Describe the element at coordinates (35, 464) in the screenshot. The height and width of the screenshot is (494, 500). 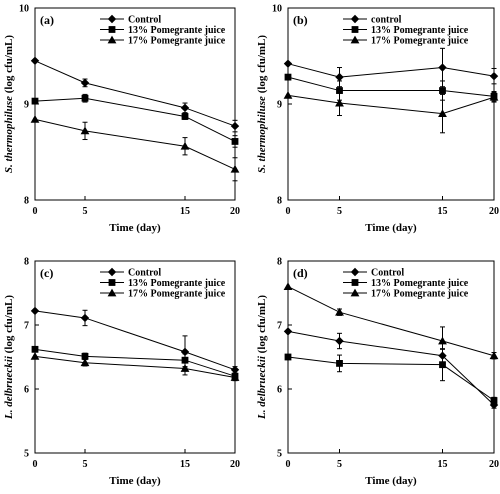
I see `x-tick-label: 0` at that location.